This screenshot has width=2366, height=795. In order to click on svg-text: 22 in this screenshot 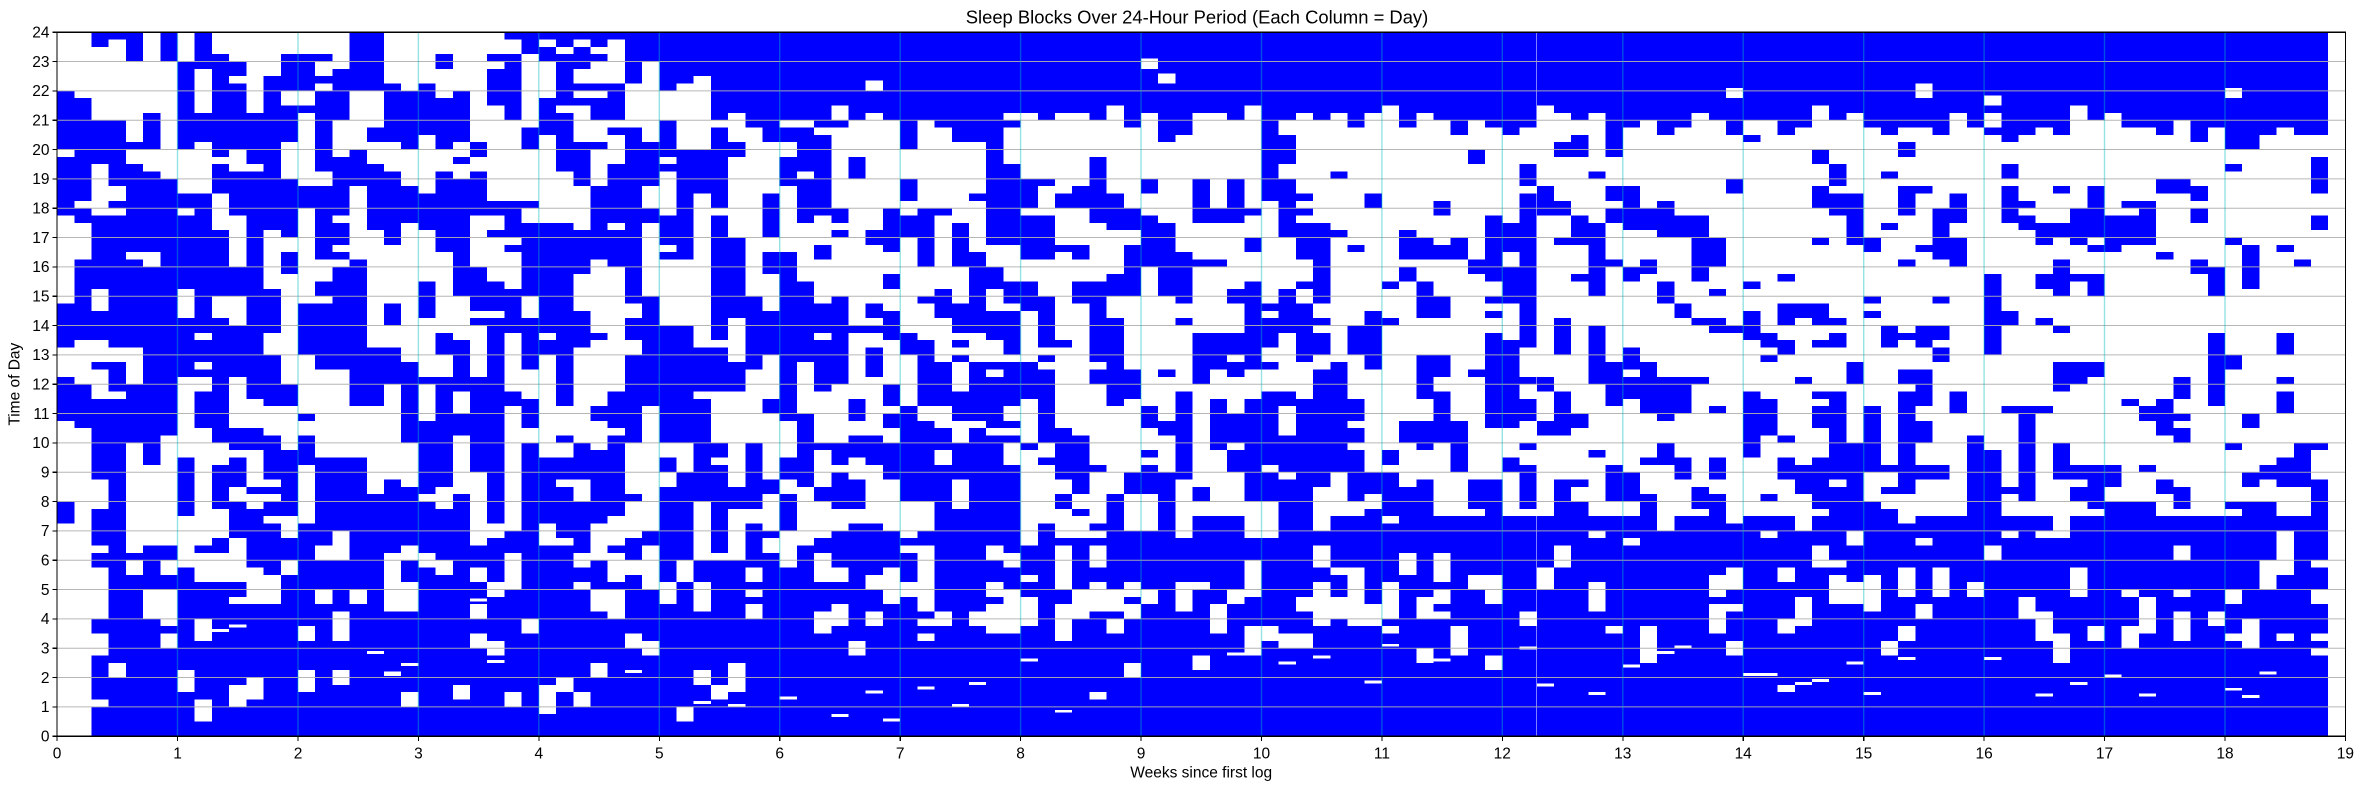, I will do `click(40, 91)`.